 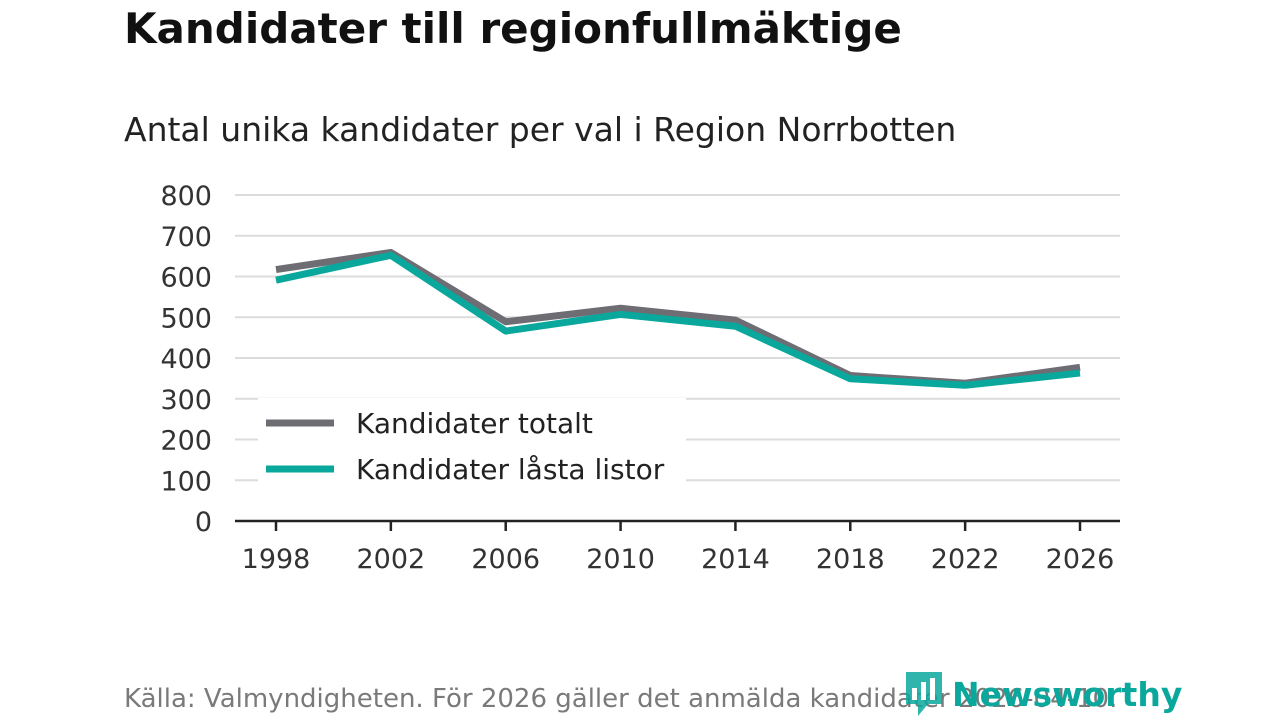 I want to click on brand-logo: Newsworthy, so click(x=1042, y=694).